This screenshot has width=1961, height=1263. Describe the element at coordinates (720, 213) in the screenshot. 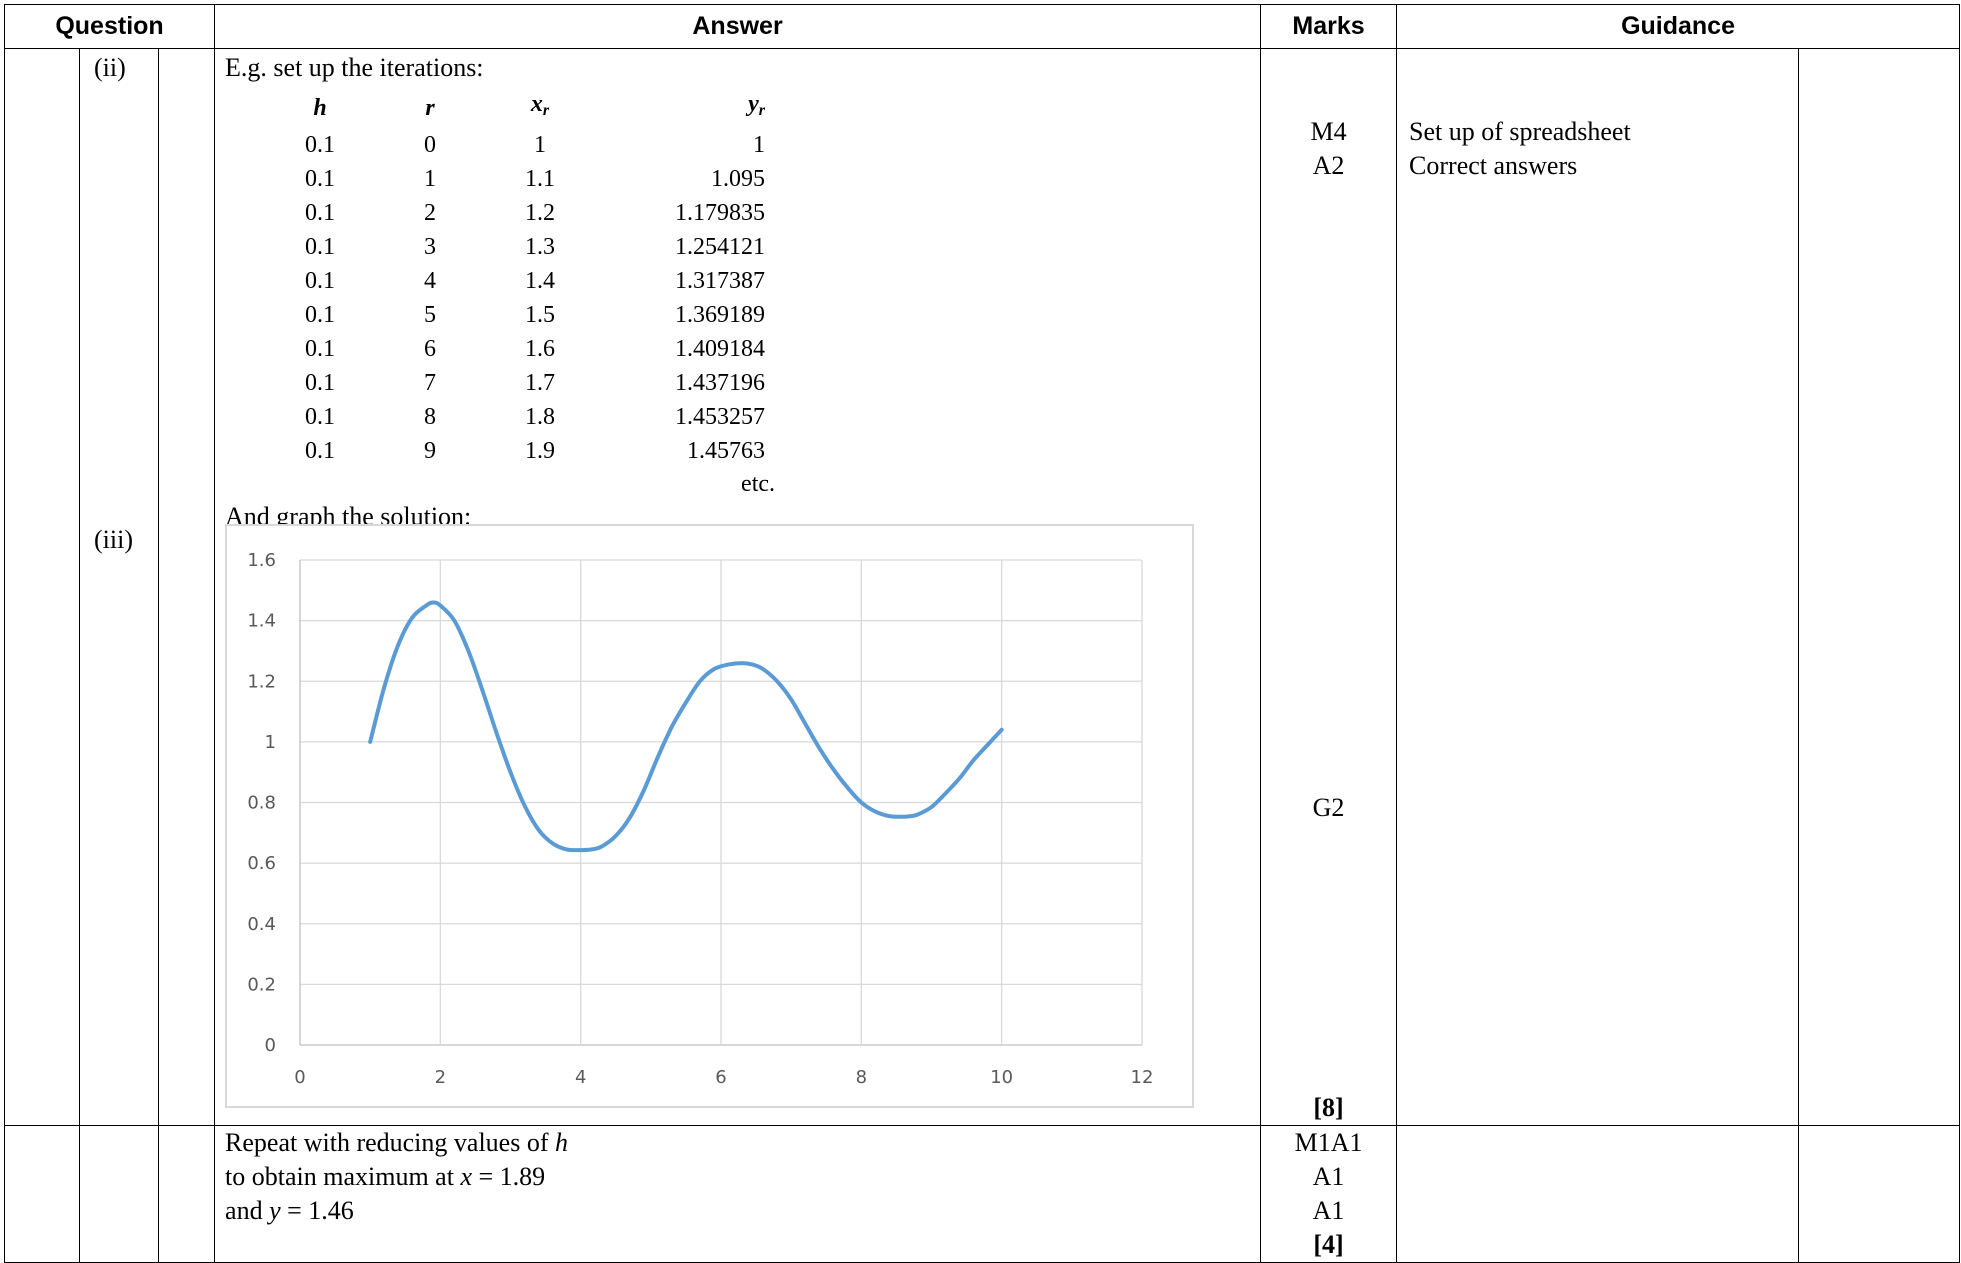

I see `iter-y-cell: 1.179835` at that location.